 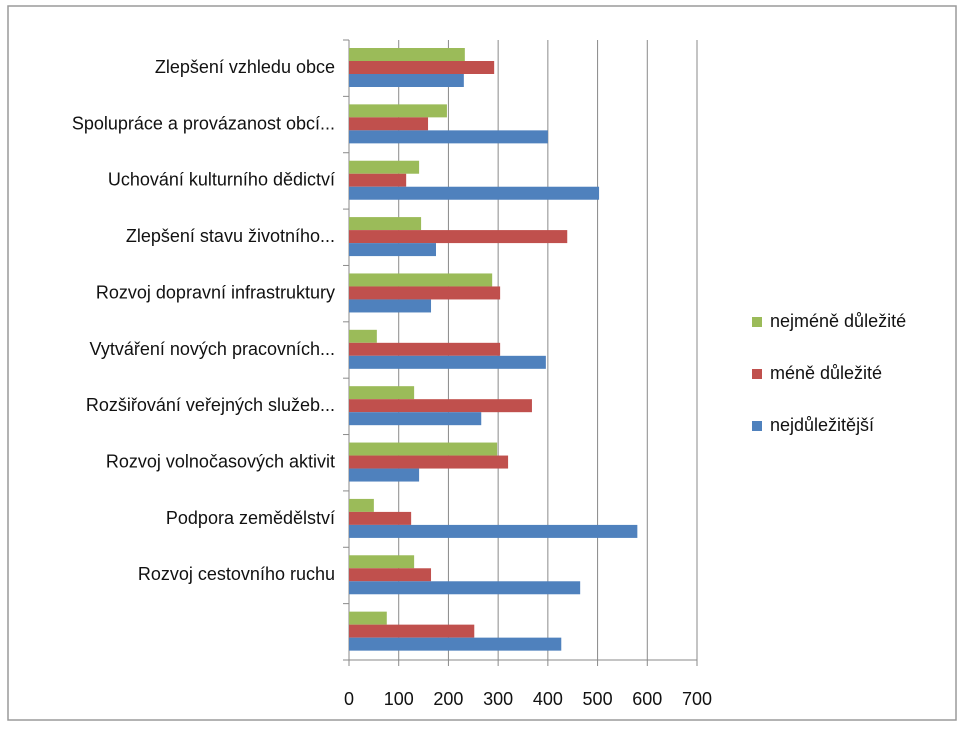 What do you see at coordinates (647, 699) in the screenshot?
I see `x-tick-label: 600` at bounding box center [647, 699].